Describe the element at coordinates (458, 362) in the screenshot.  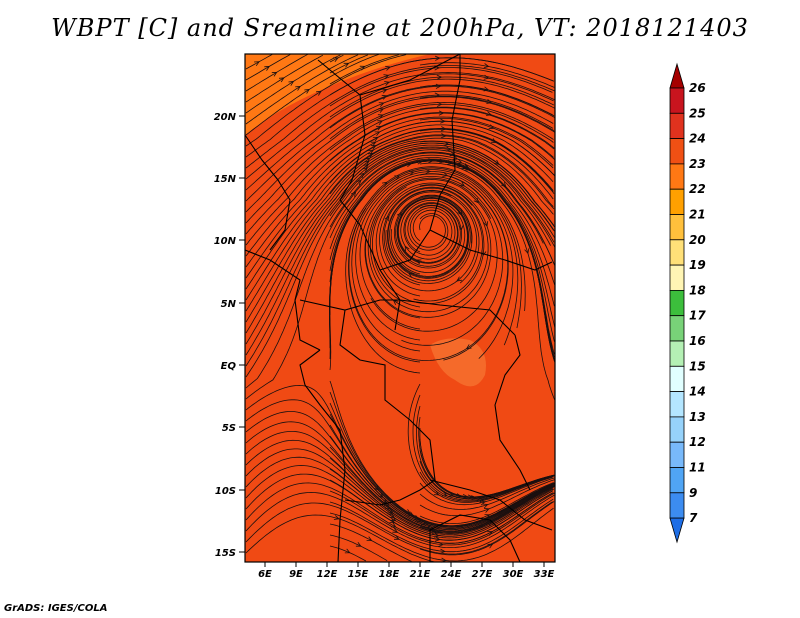
I see `warm-patch-congo` at that location.